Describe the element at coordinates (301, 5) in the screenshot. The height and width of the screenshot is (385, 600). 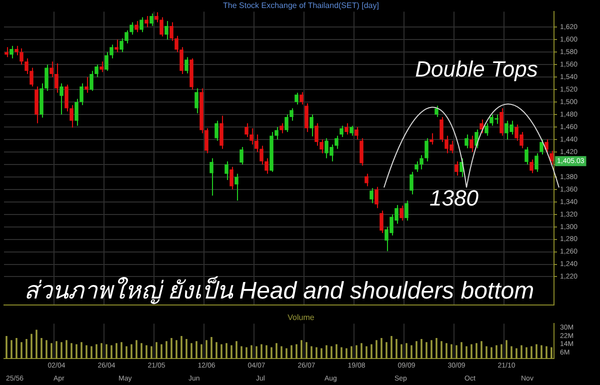
I see `chart-title: The Stock Exchange of Thailand(SET) [day]` at that location.